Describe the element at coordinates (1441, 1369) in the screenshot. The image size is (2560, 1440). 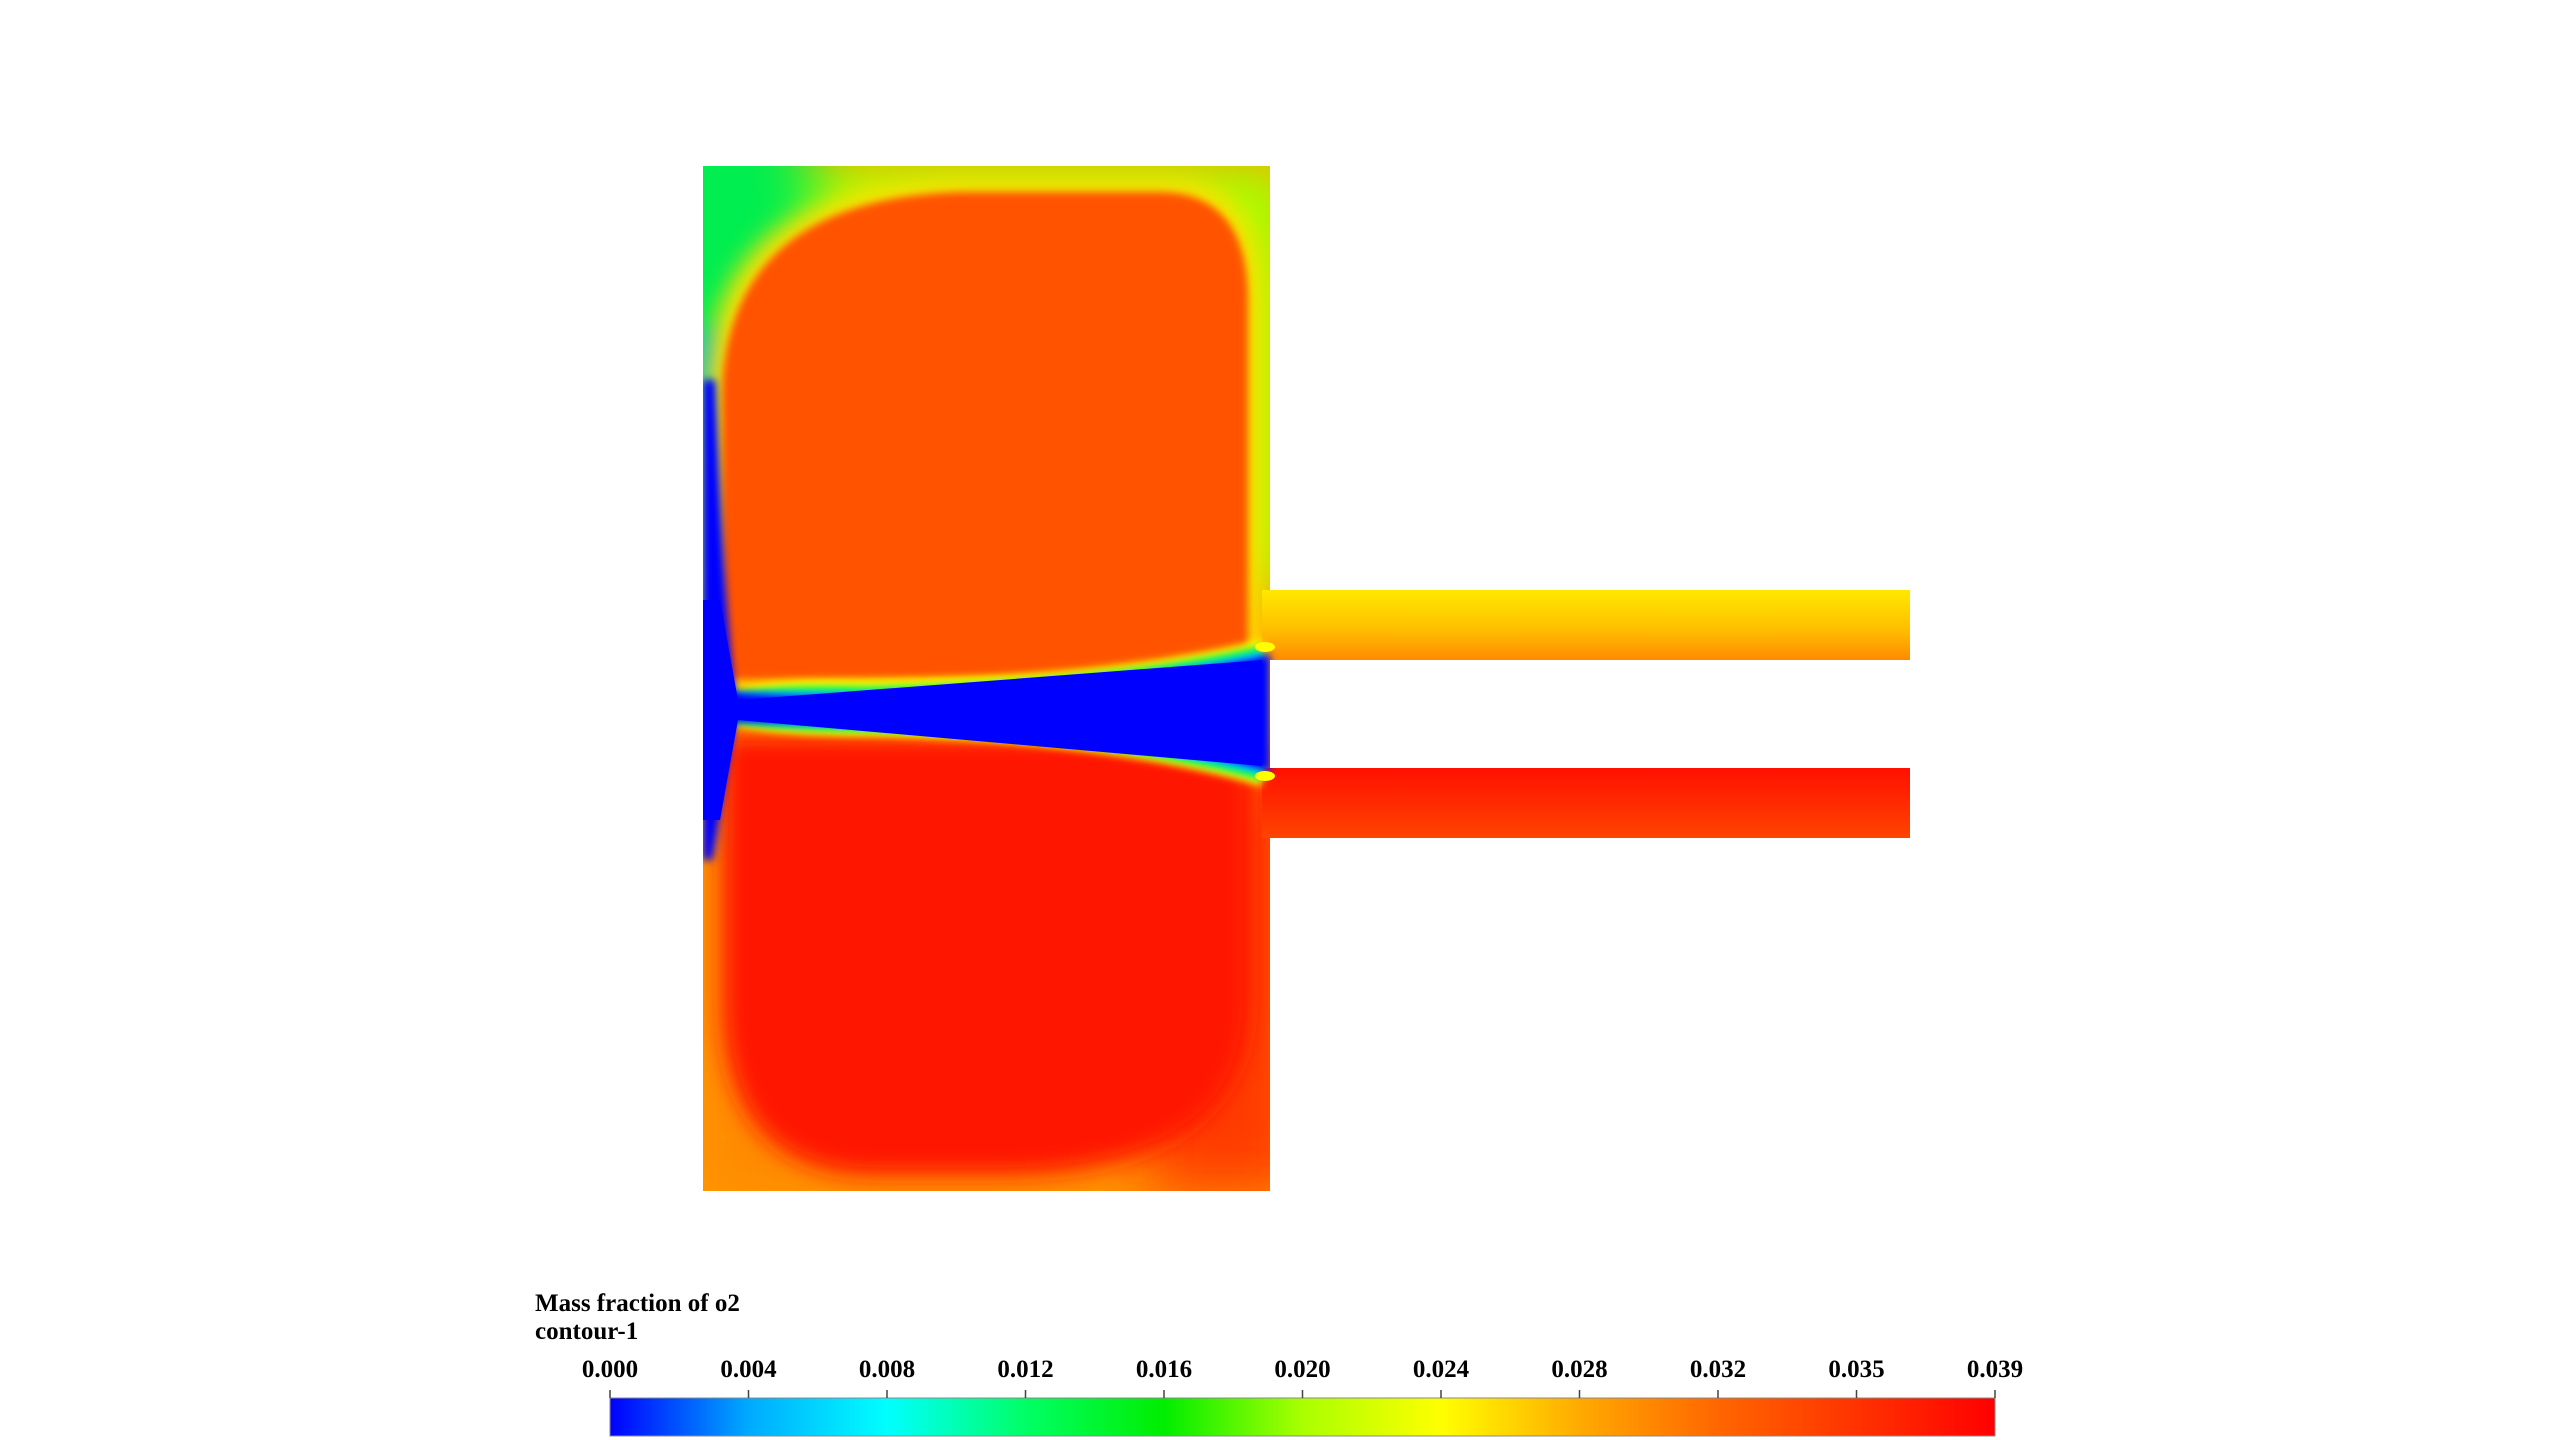
I see `colorbar-tick-label: 0.024` at that location.